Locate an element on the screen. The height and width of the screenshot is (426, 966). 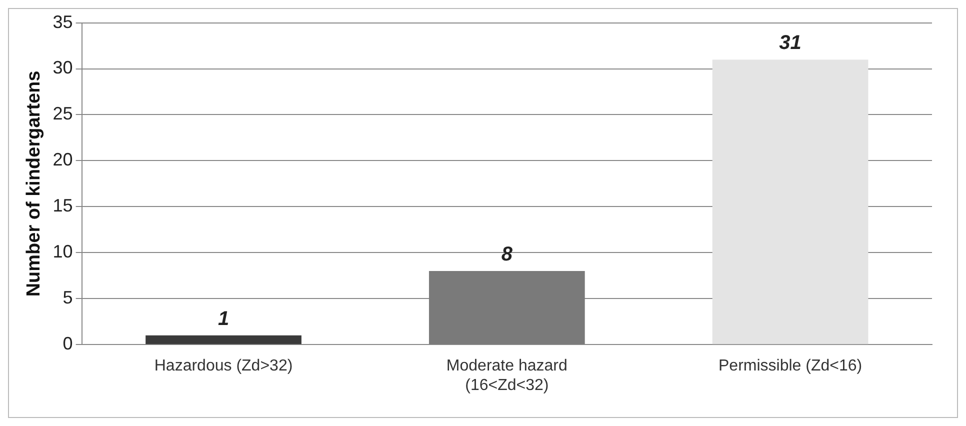
y-tick-label: 15 is located at coordinates (62, 206).